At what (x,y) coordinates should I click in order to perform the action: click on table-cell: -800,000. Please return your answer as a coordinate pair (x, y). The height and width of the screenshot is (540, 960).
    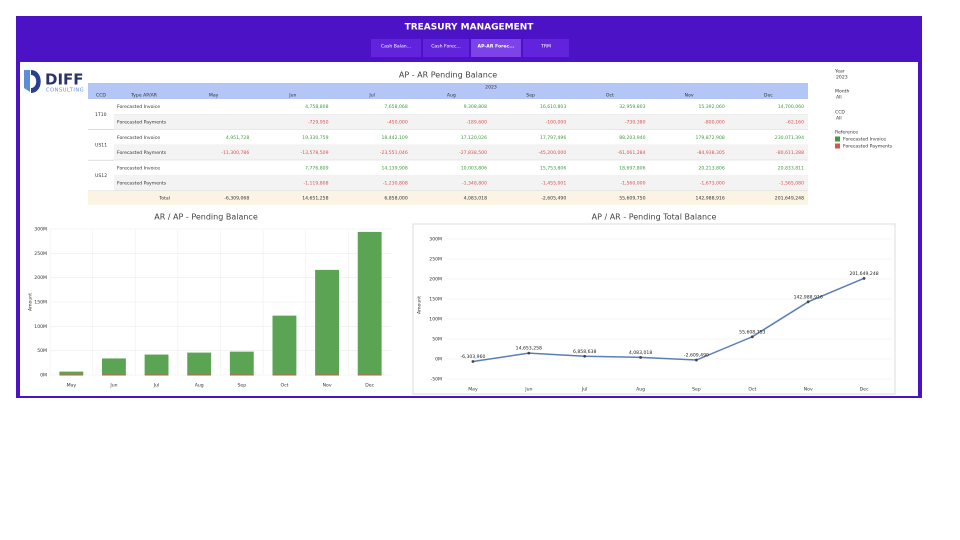
    Looking at the image, I should click on (714, 122).